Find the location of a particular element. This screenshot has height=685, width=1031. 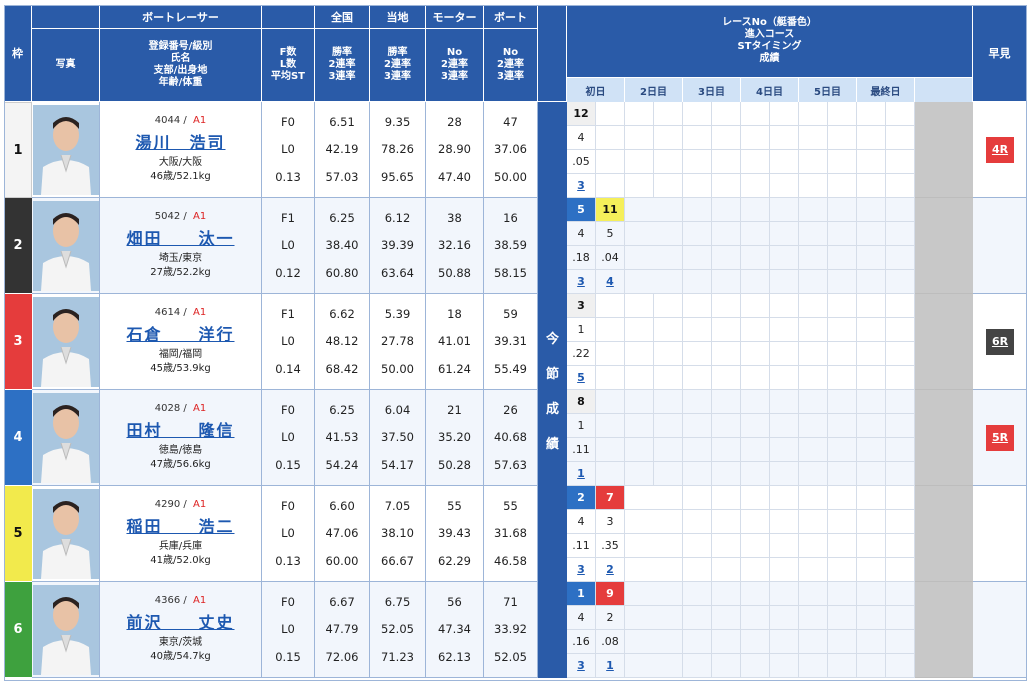

result-st: .22 is located at coordinates (581, 353).